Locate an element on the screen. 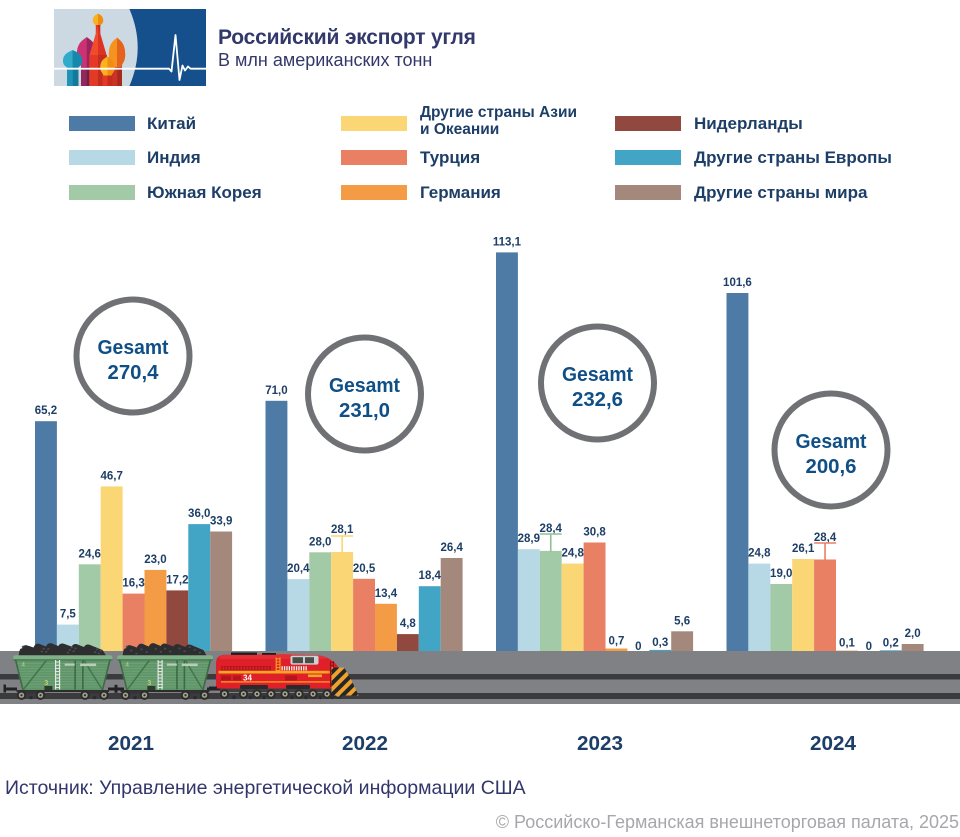  svg-text: 30,8 is located at coordinates (594, 532).